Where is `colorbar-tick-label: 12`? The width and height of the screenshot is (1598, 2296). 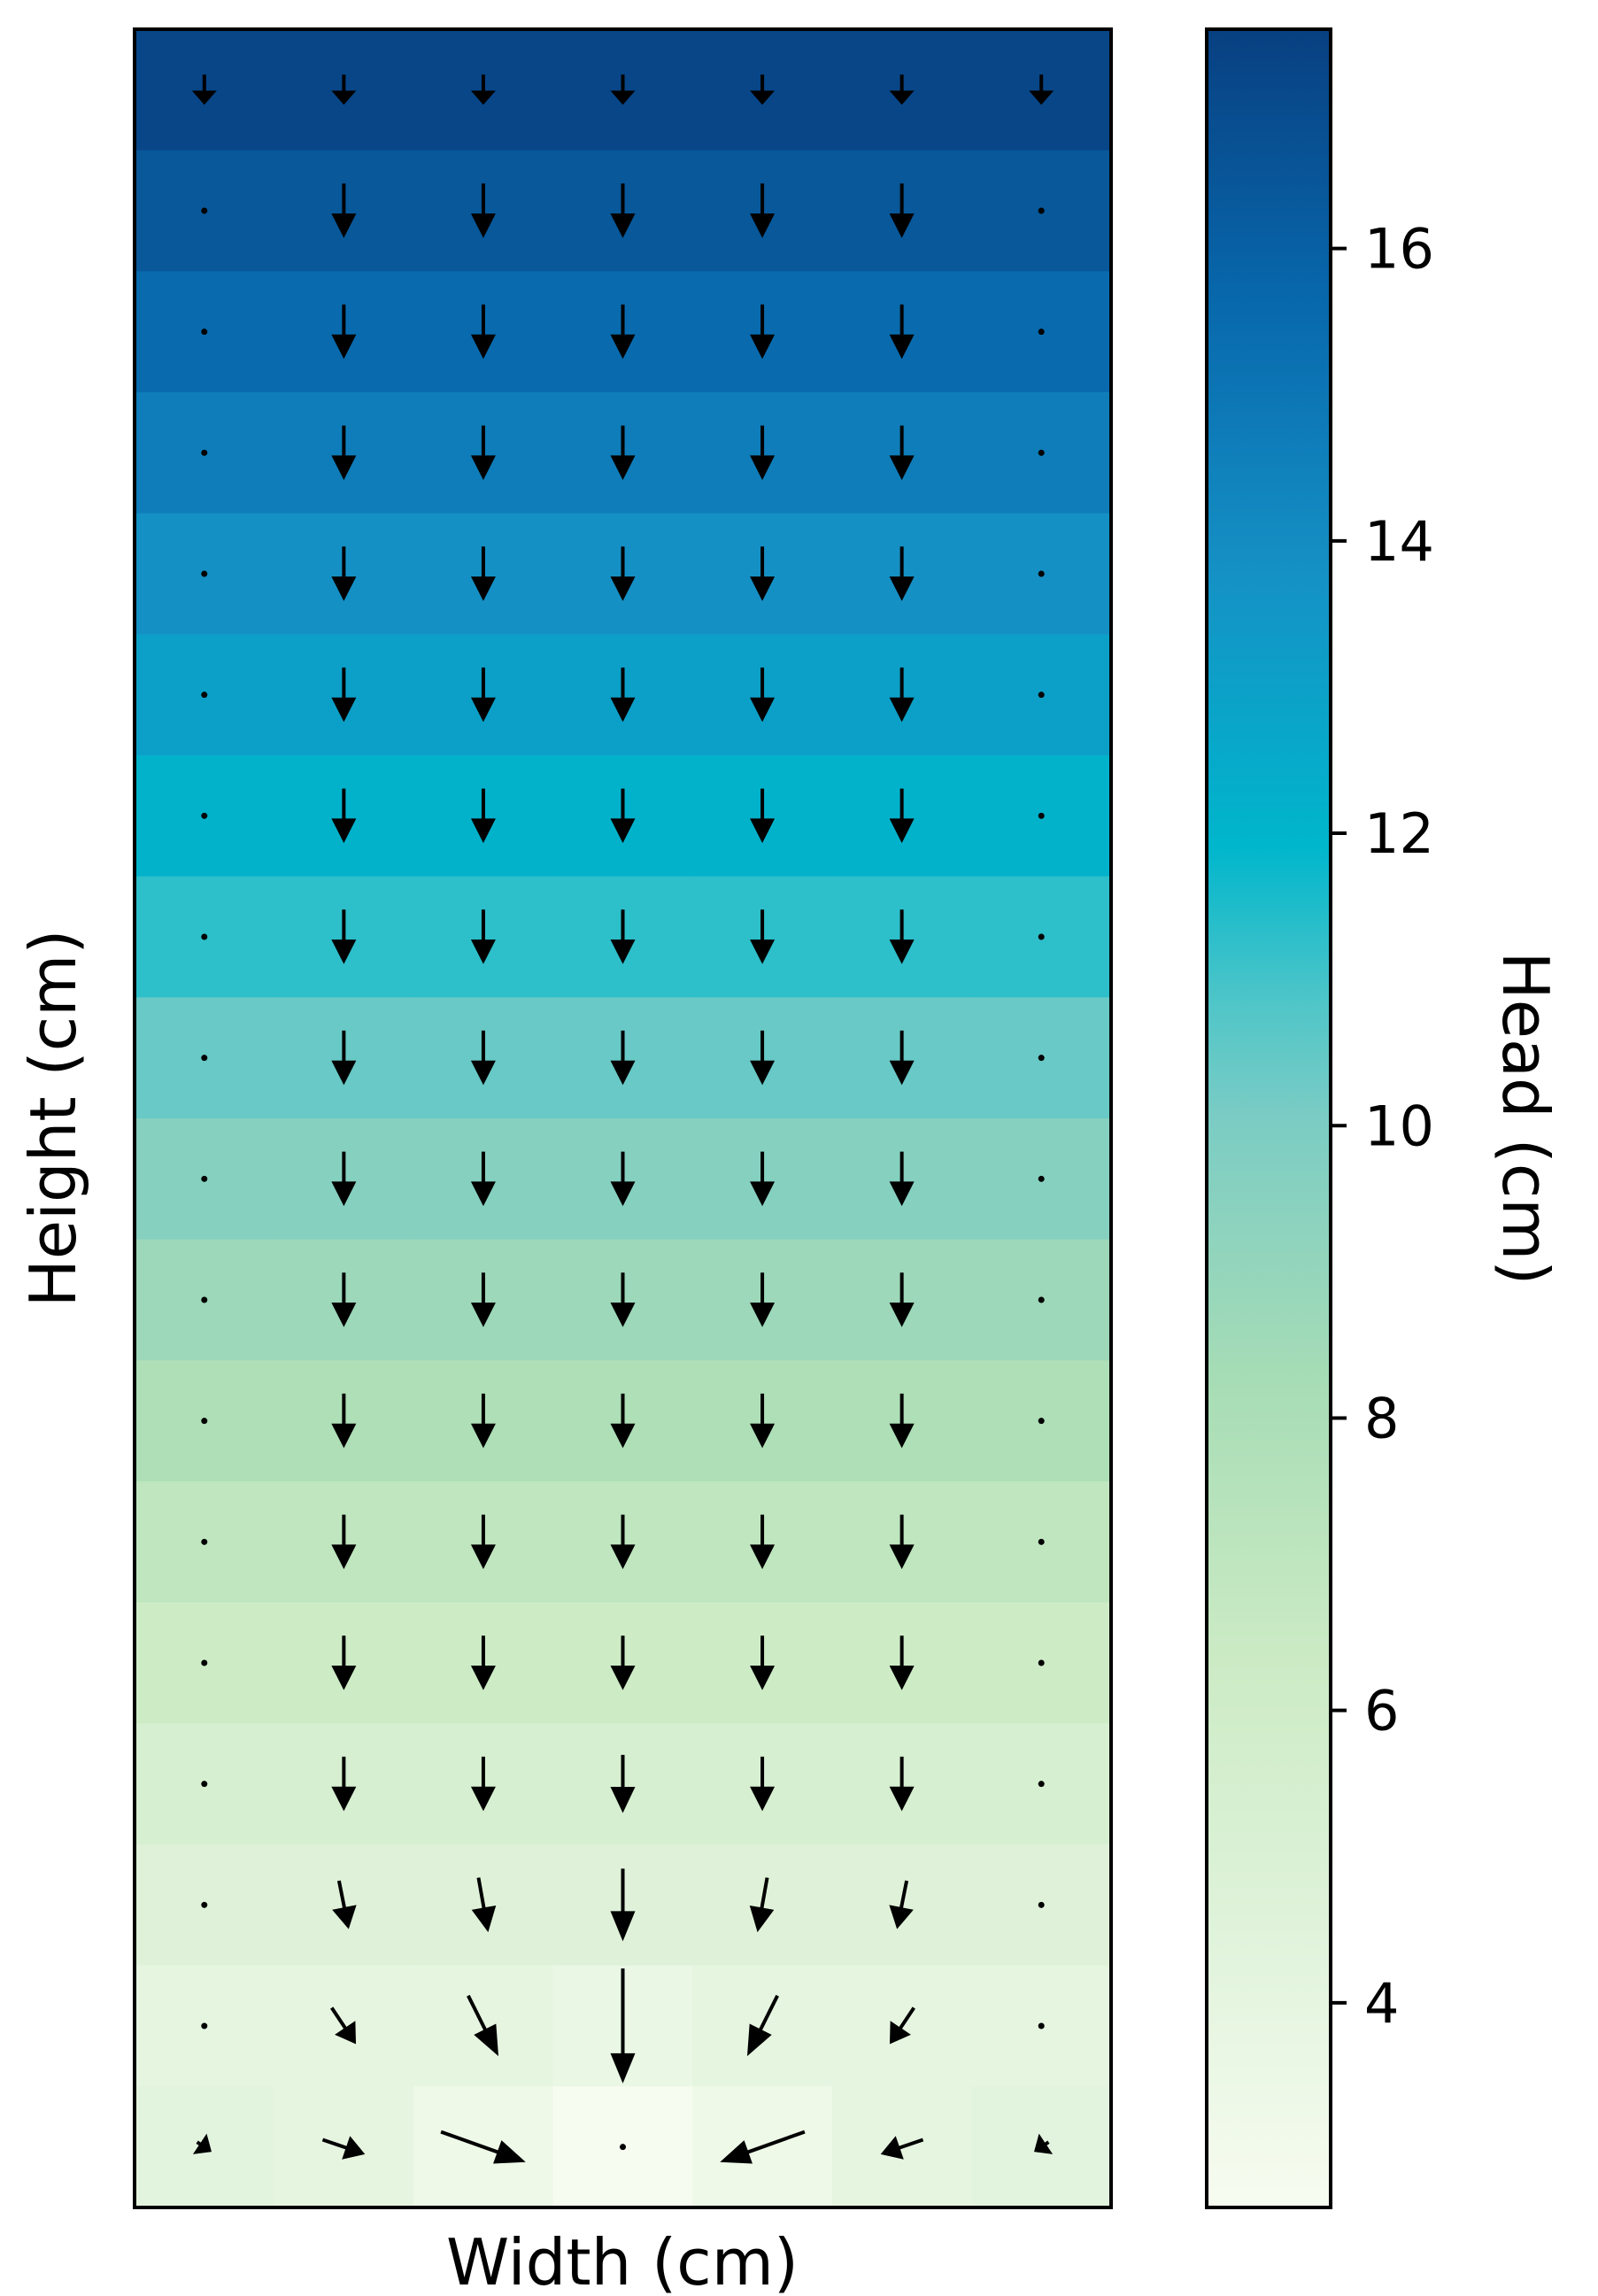
colorbar-tick-label: 12 is located at coordinates (1399, 833).